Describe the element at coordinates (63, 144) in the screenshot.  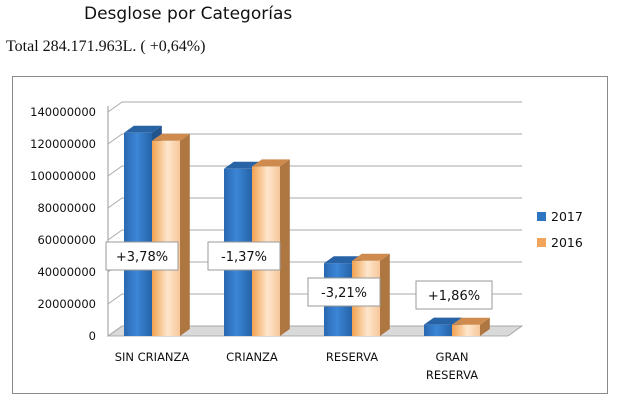
I see `y-tick-label: 120000000` at that location.